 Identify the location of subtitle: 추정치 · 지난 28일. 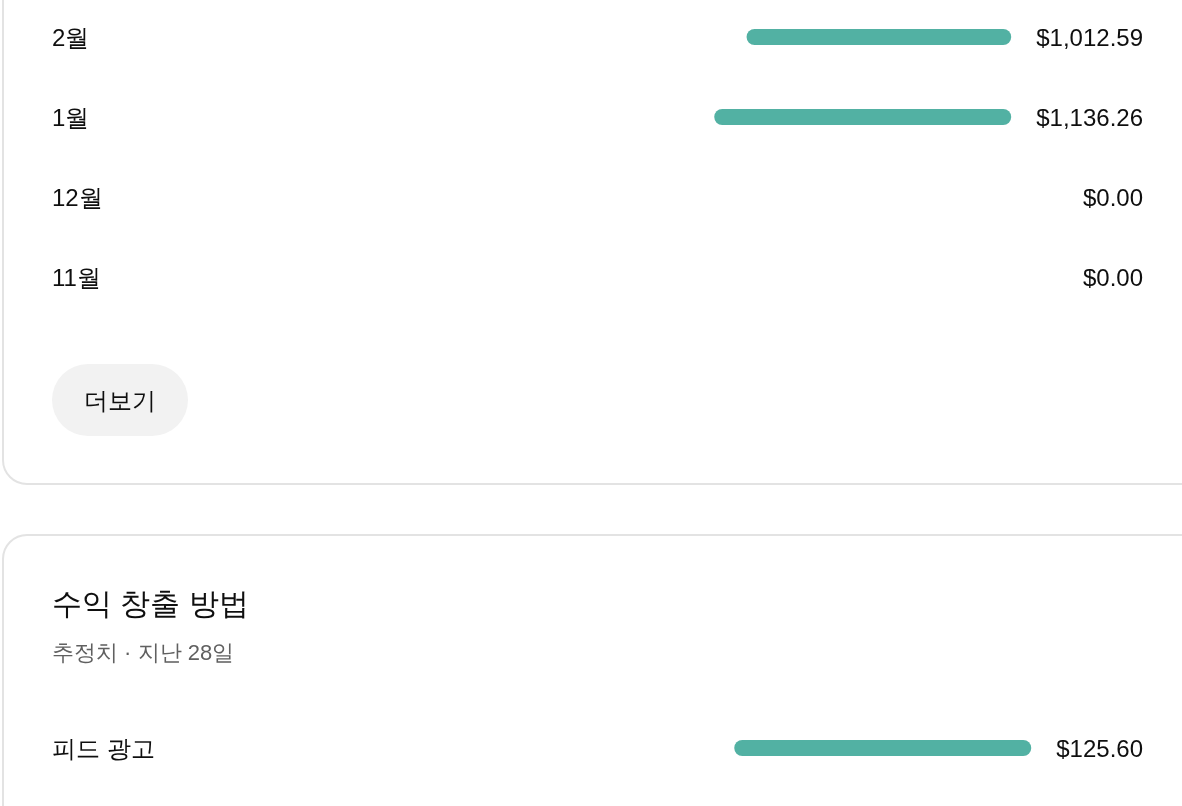
(143, 652).